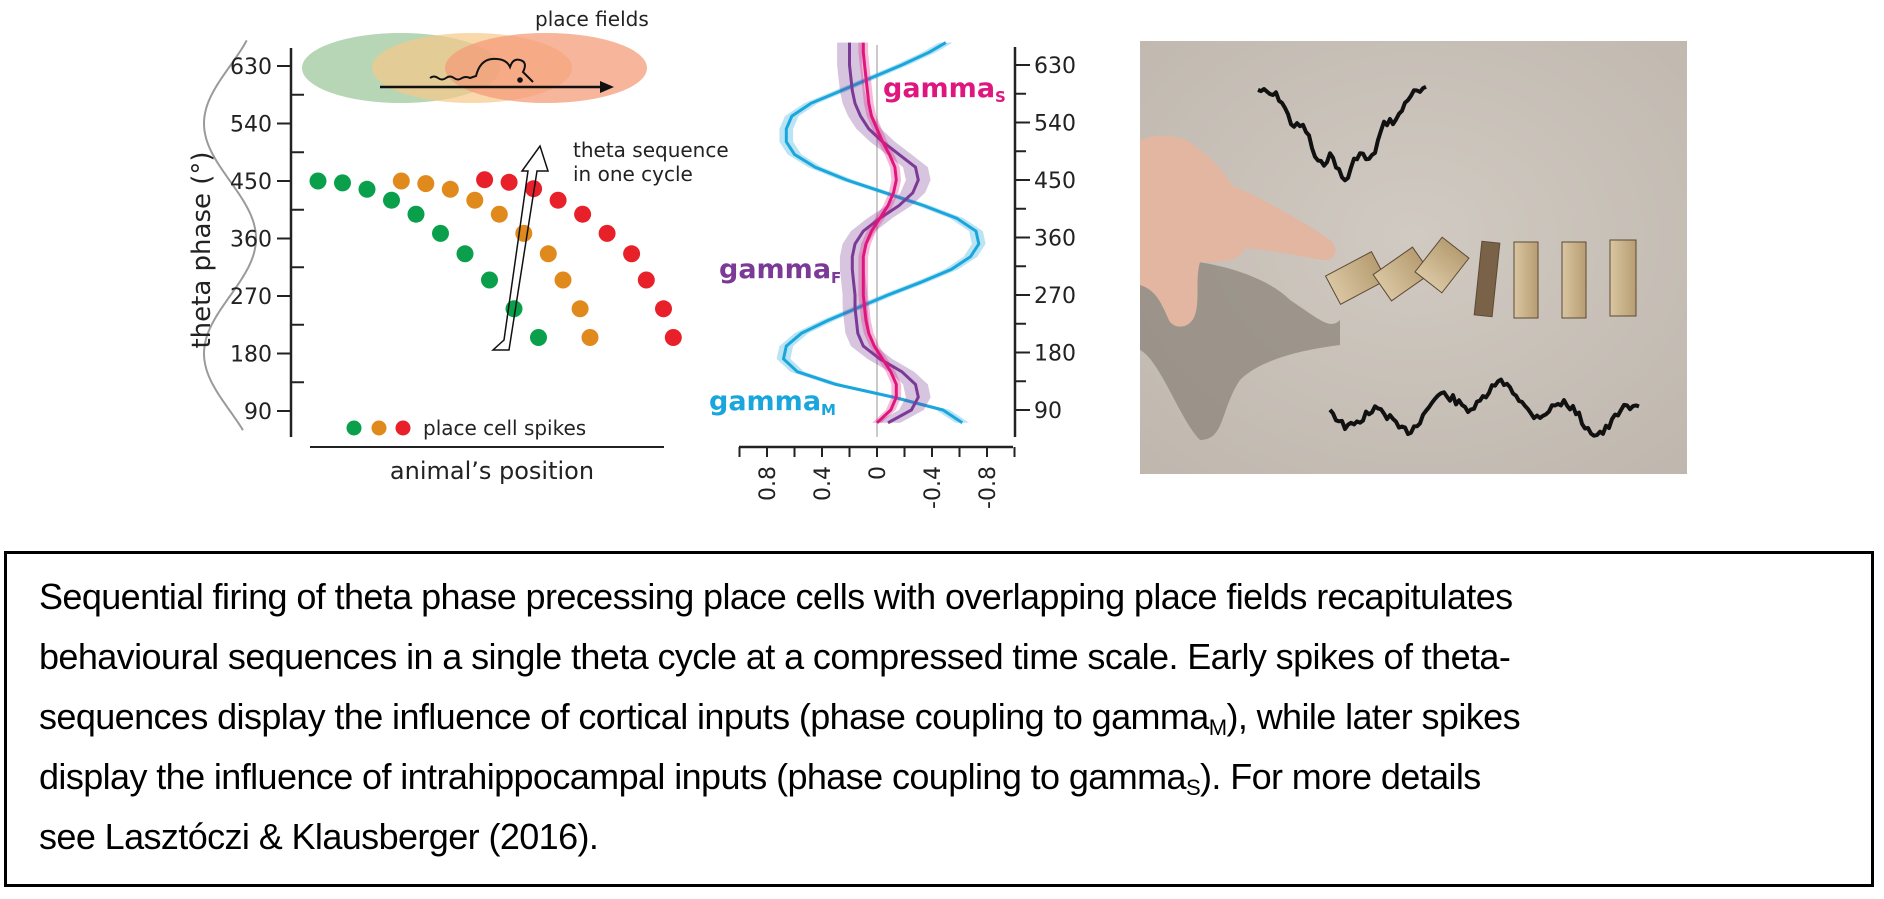 Image resolution: width=1884 pixels, height=899 pixels. What do you see at coordinates (251, 297) in the screenshot?
I see `y-tick-label: 270` at bounding box center [251, 297].